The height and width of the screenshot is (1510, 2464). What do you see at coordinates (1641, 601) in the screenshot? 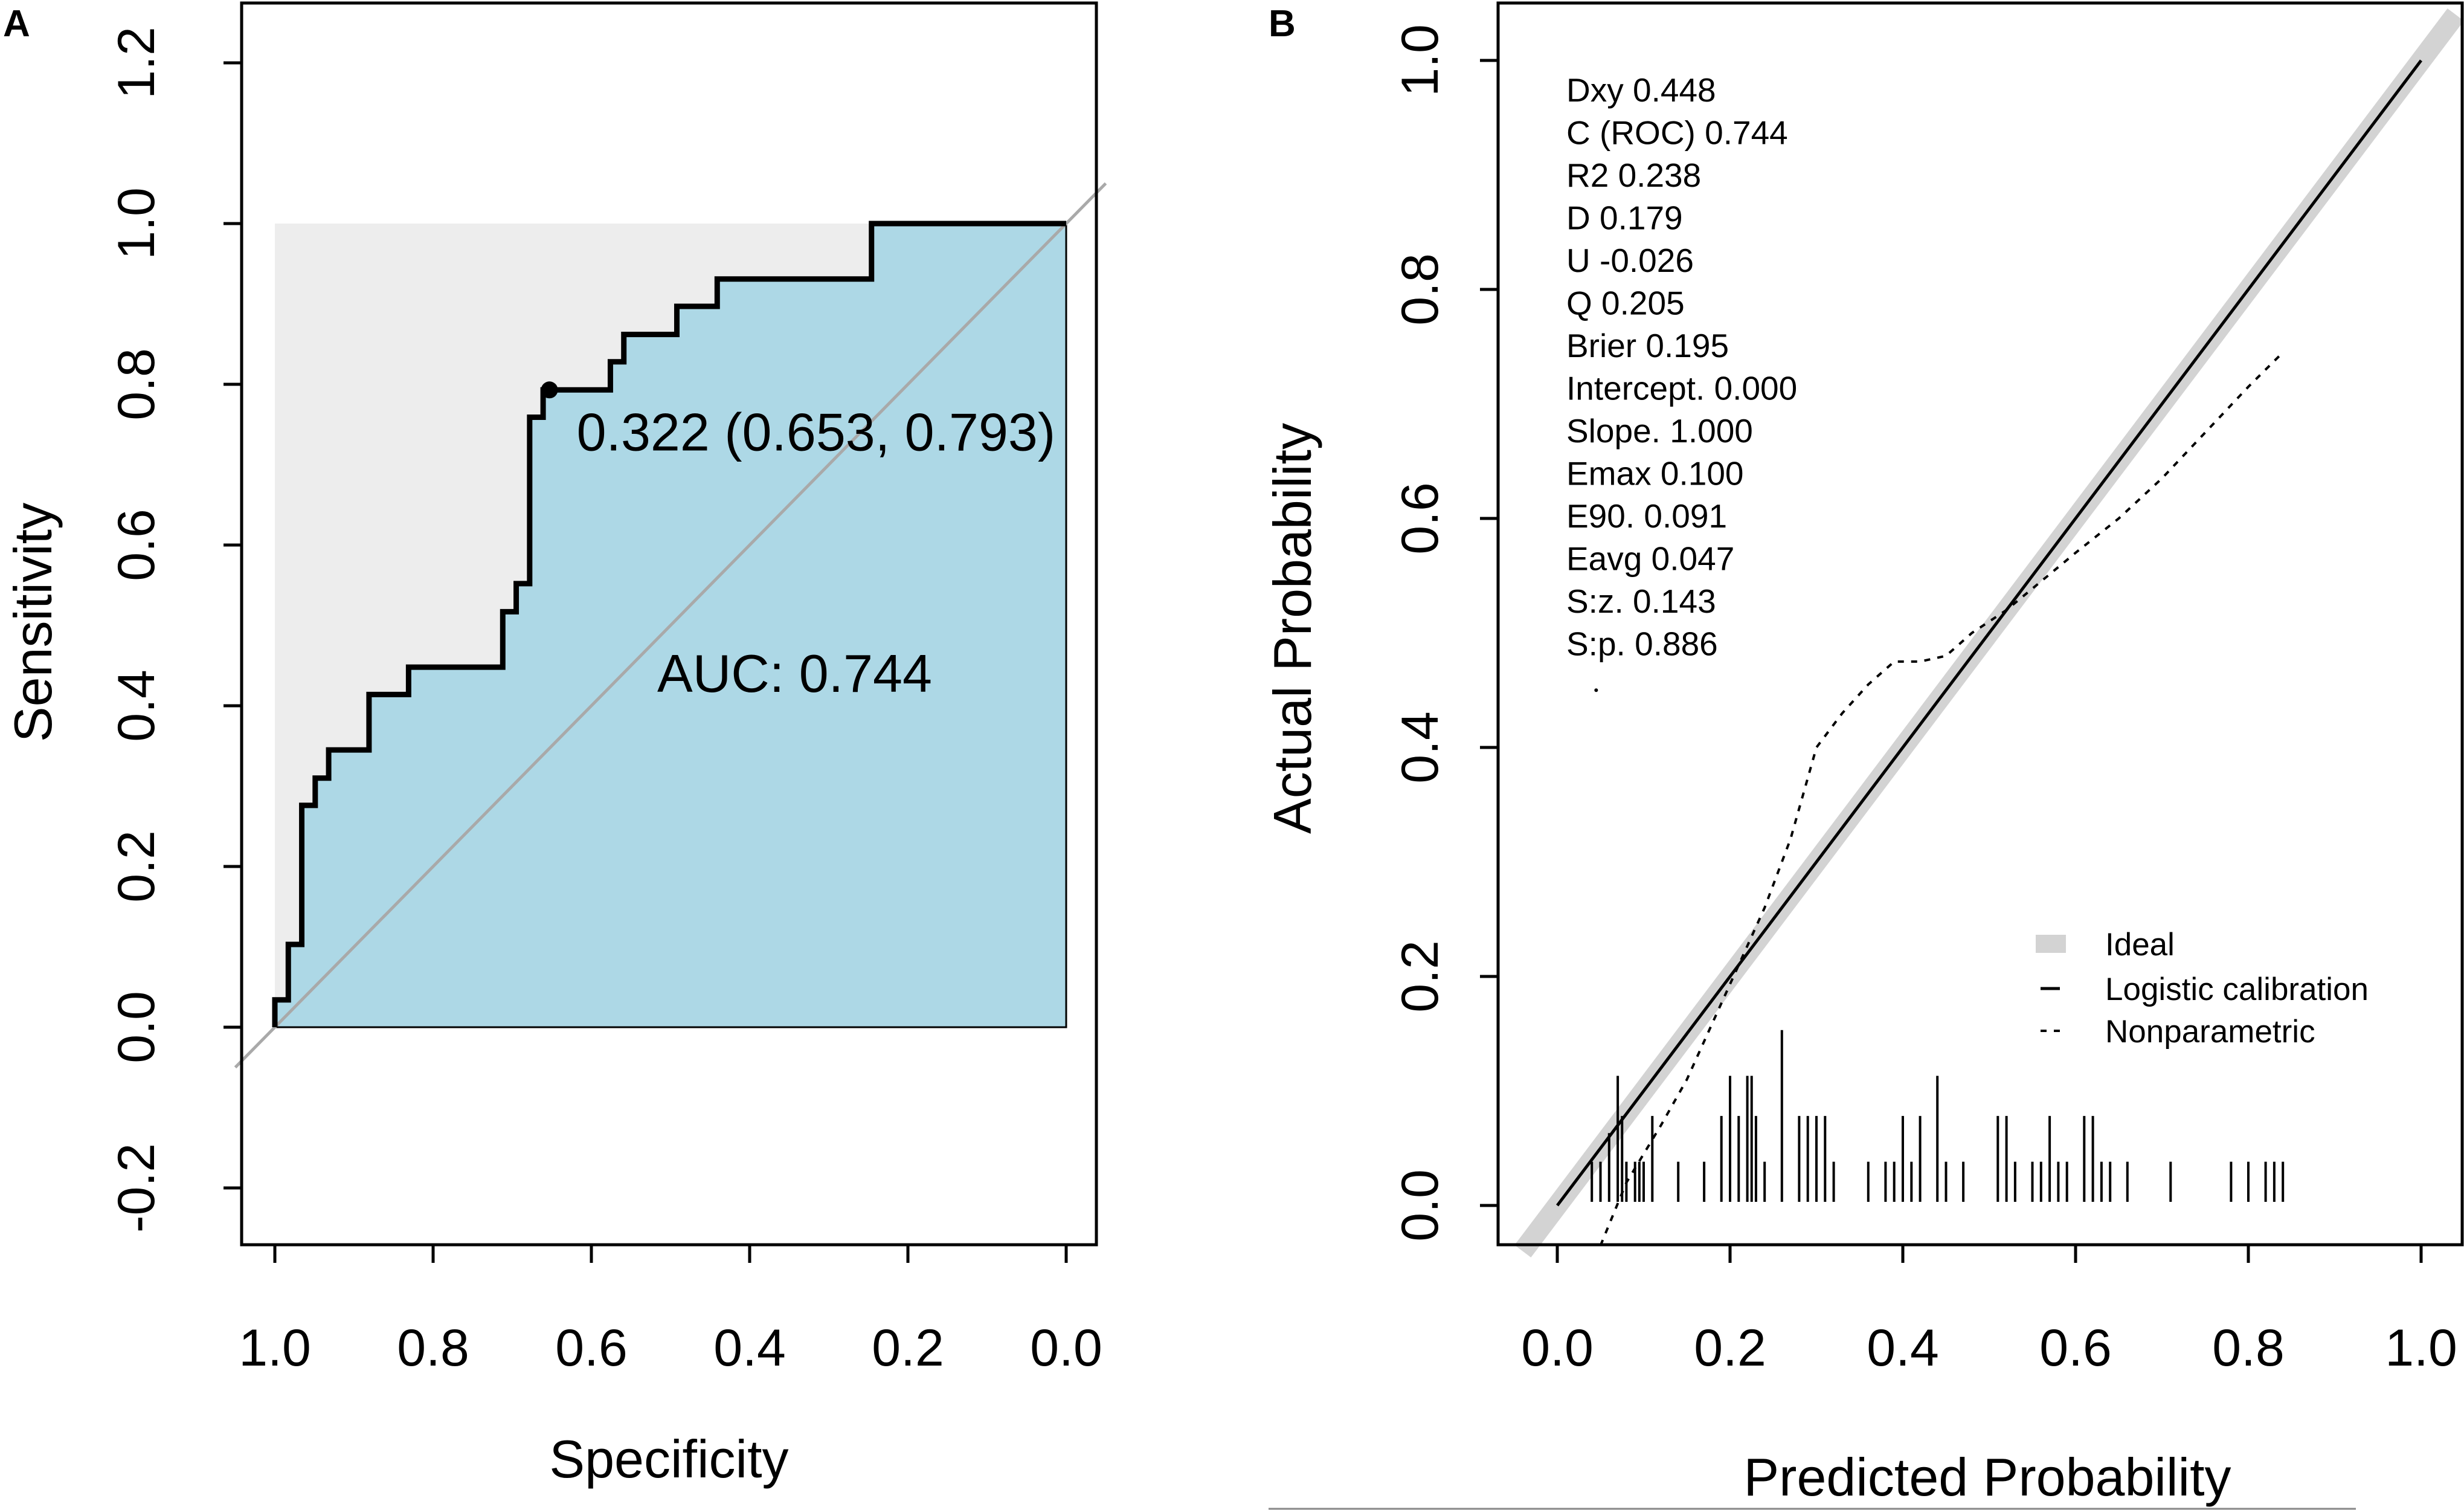
I see `stat-line: S:z. 0.143` at bounding box center [1641, 601].